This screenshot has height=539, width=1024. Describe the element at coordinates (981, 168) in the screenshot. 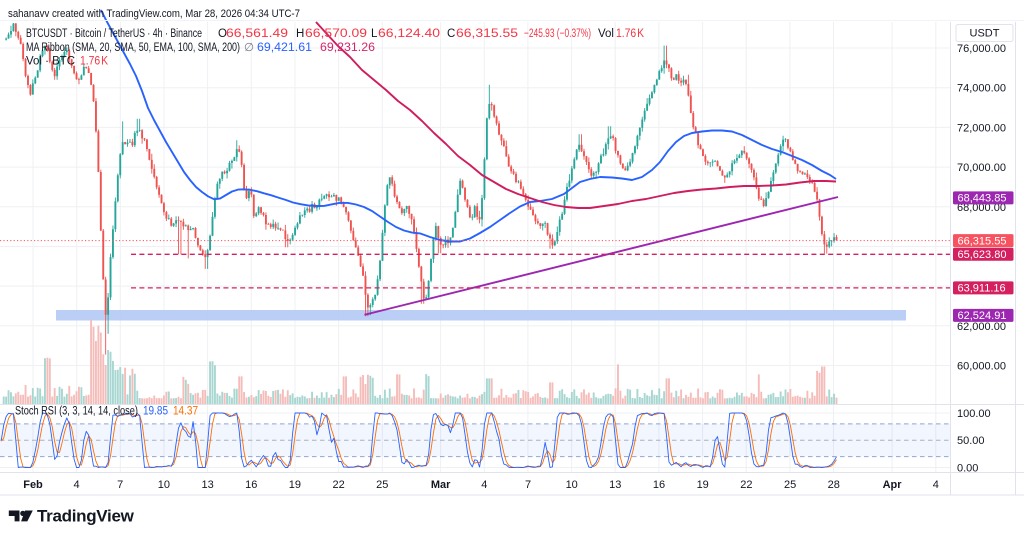

I see `svg-text: 70,000.00` at that location.